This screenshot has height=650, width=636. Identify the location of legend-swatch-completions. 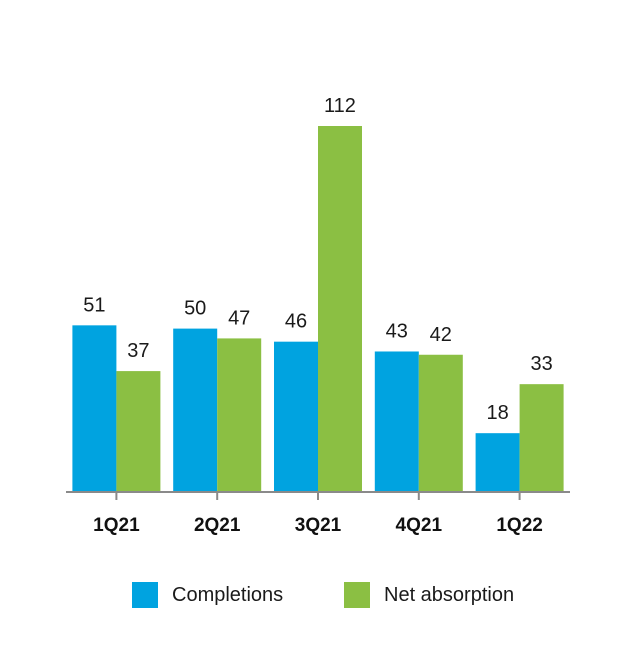
(145, 595).